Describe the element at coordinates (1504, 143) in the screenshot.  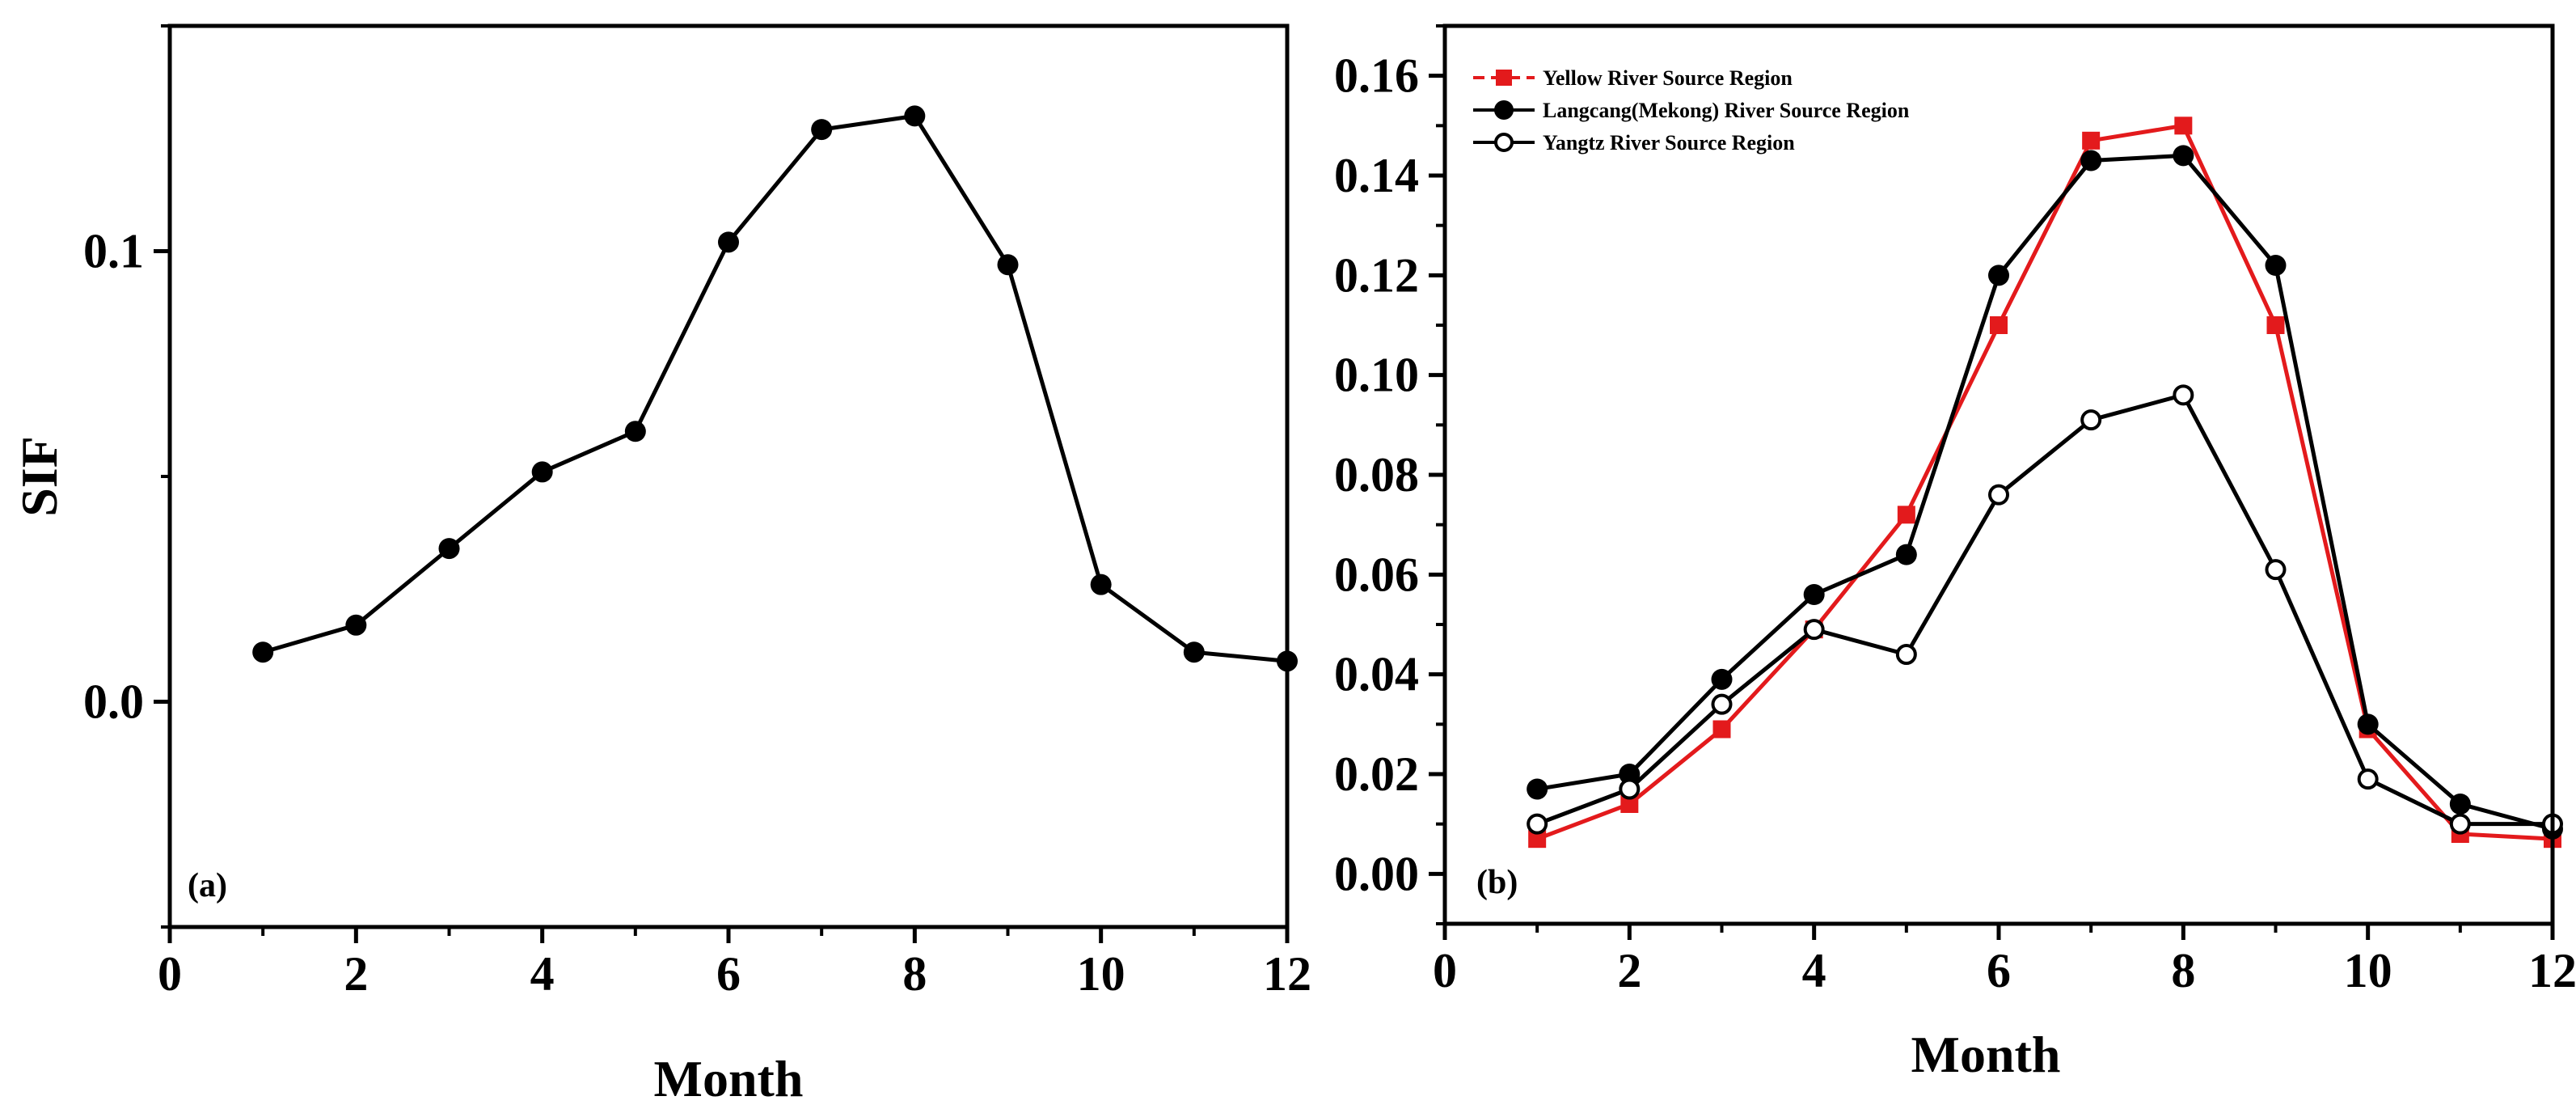
I see `legend-marker-open-circle` at that location.